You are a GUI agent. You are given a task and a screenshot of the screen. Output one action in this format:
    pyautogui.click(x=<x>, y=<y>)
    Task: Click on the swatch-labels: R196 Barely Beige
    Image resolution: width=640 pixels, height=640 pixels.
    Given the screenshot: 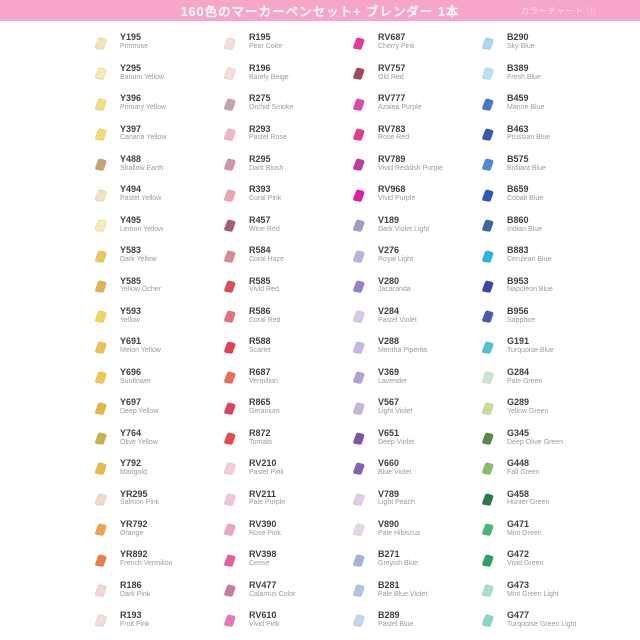 What is the action you would take?
    pyautogui.click(x=269, y=73)
    